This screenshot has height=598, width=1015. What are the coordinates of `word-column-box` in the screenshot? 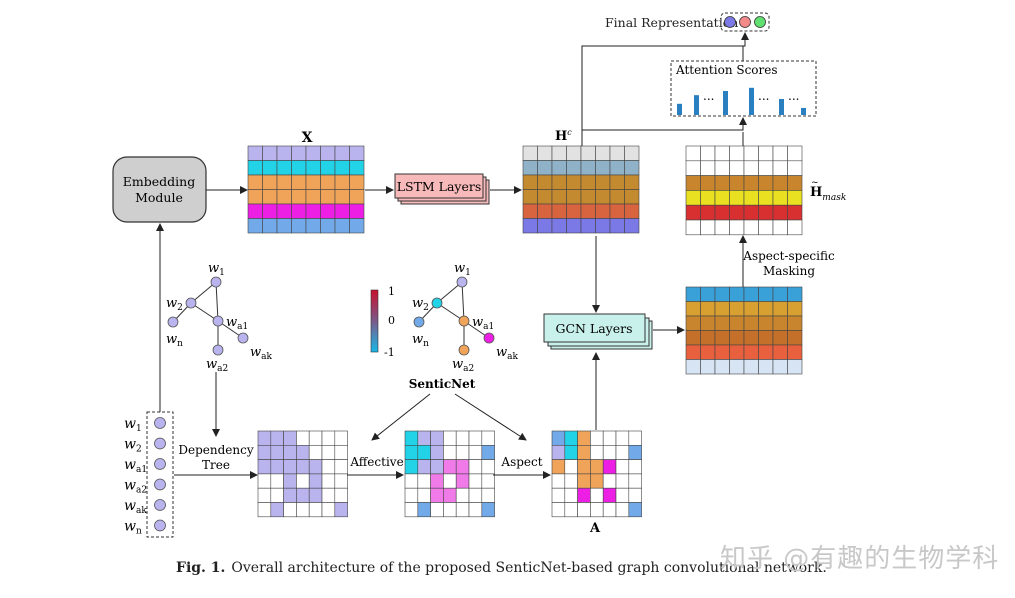 It's located at (160, 474).